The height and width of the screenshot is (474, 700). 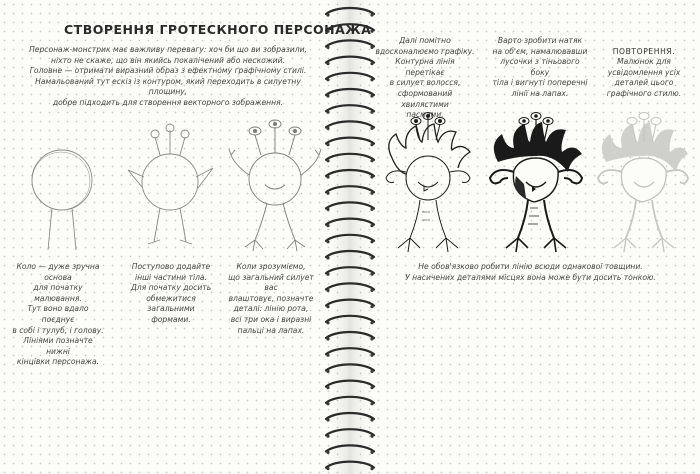 What do you see at coordinates (218, 29) in the screenshot?
I see `page-title: СТВОРЕННЯ ГРОТЕСКНОГО ПЕРСОНАЖА` at bounding box center [218, 29].